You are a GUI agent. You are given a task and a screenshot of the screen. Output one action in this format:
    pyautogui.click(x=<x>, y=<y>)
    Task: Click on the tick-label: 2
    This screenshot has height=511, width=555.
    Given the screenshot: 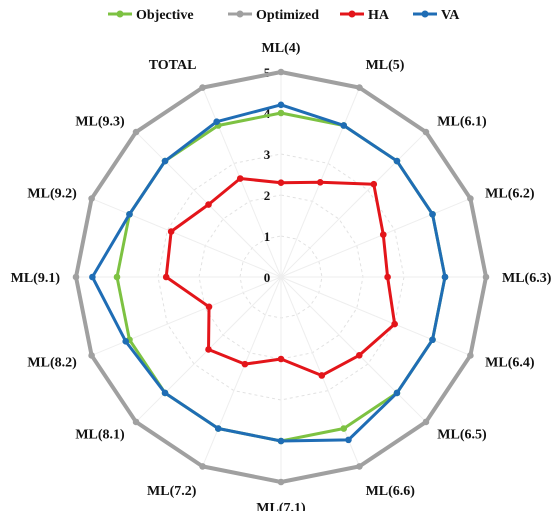 What is the action you would take?
    pyautogui.click(x=267, y=195)
    